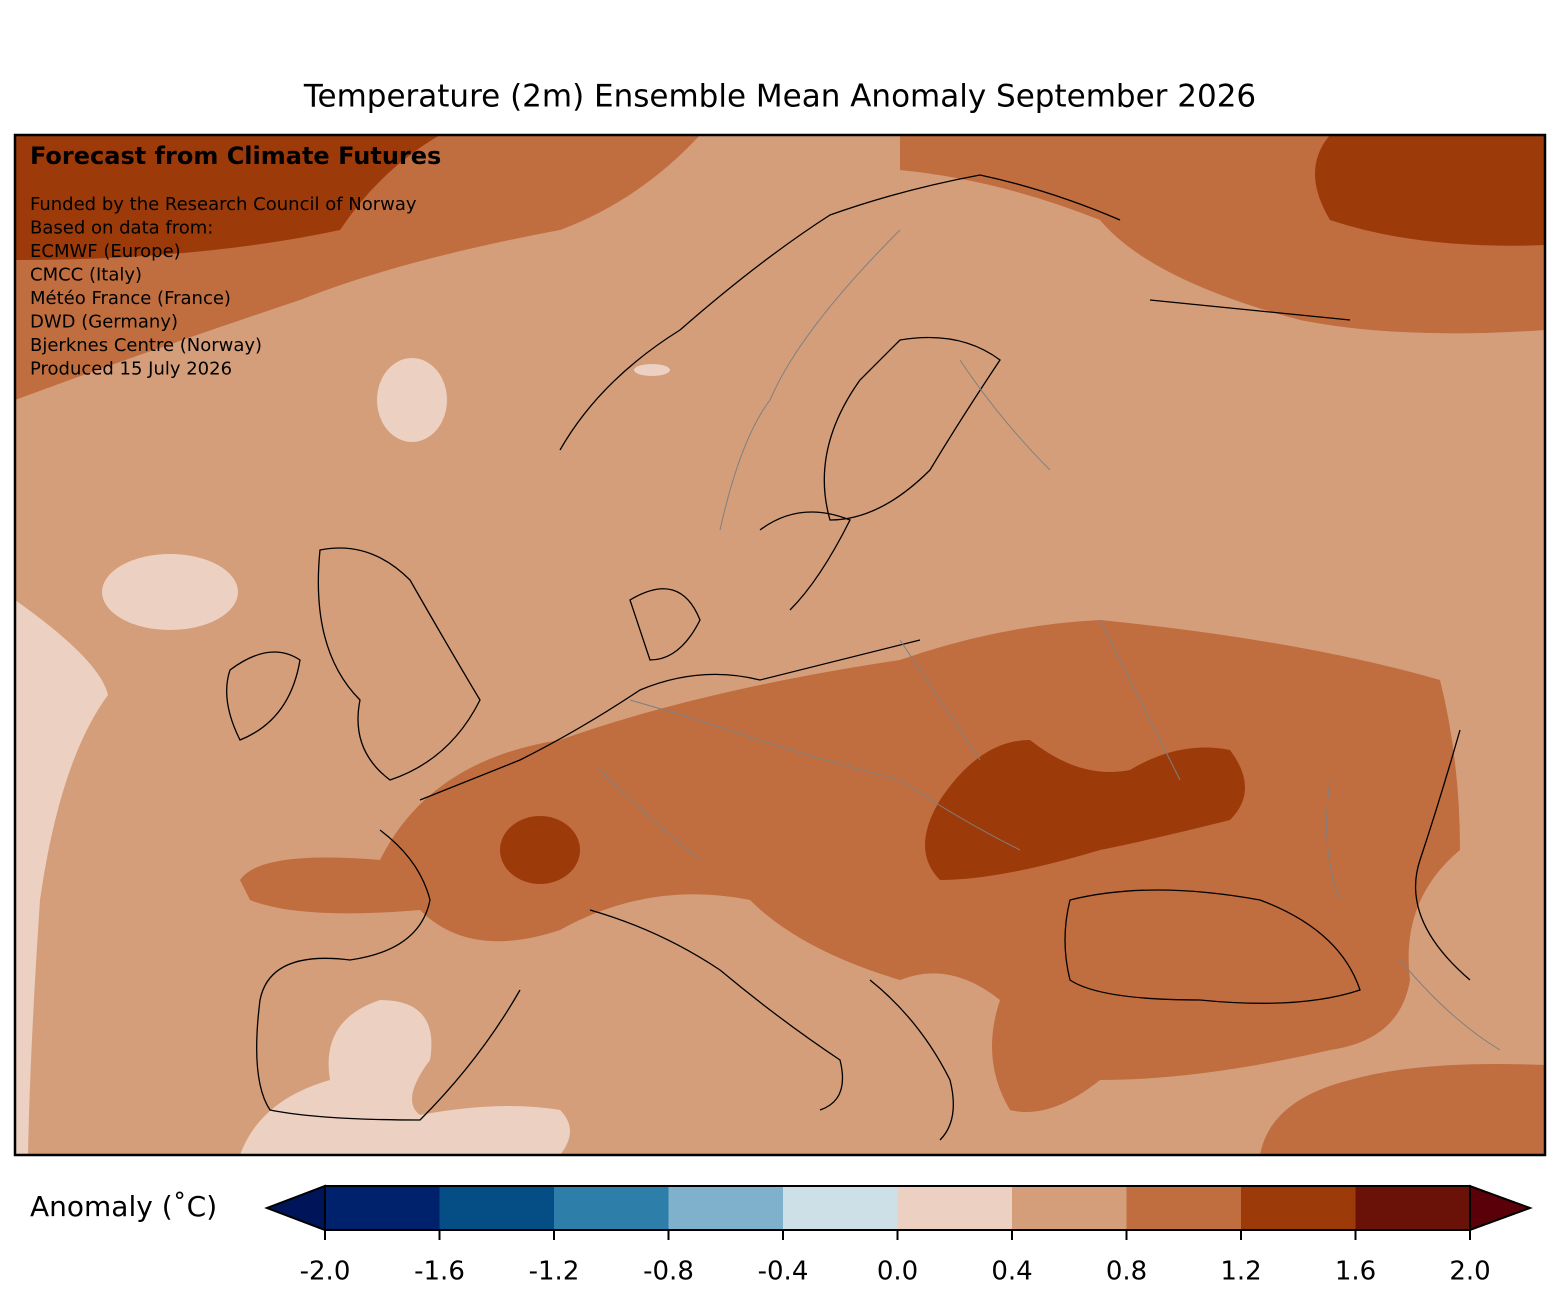  What do you see at coordinates (235, 156) in the screenshot?
I see `annotation-heading: Forecast from Climate Futures` at bounding box center [235, 156].